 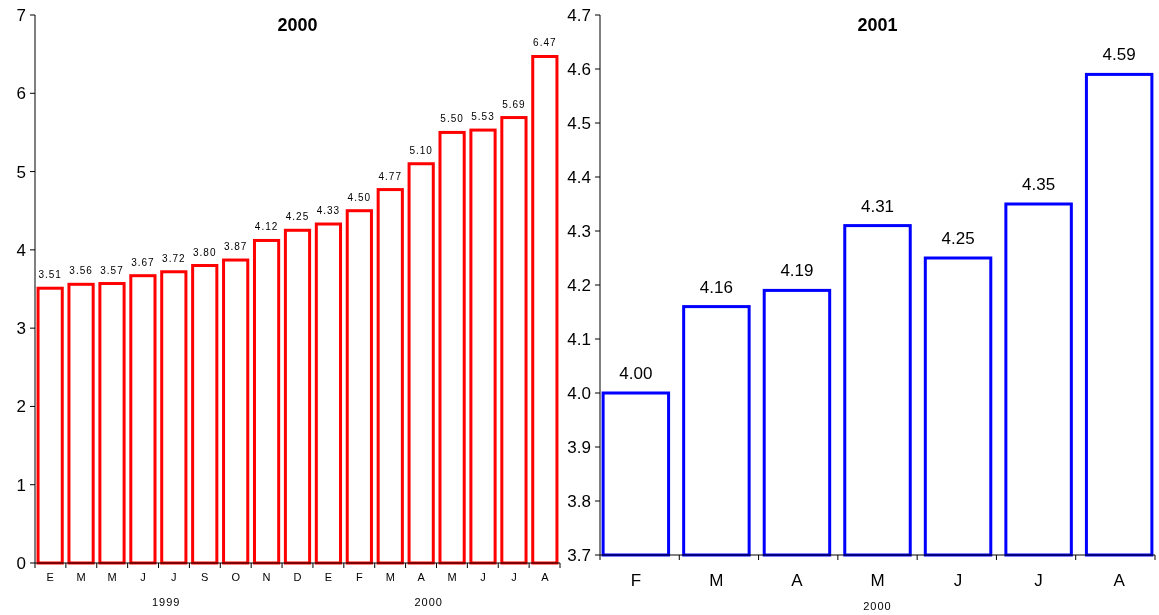 I want to click on chart-title: 2000, so click(x=297, y=25).